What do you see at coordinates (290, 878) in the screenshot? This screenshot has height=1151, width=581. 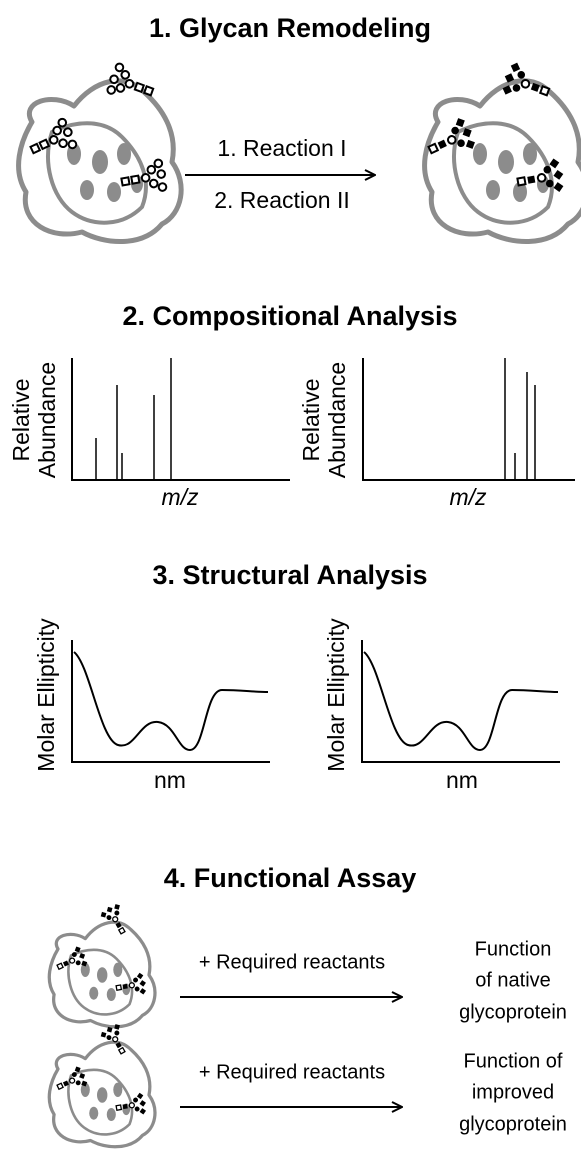 I see `section-title: 4. Functional Assay` at bounding box center [290, 878].